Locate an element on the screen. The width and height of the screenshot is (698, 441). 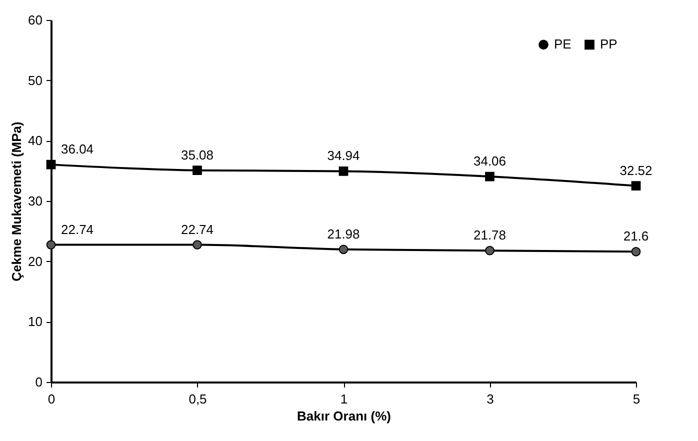
y-tick-label: 20 is located at coordinates (35, 261).